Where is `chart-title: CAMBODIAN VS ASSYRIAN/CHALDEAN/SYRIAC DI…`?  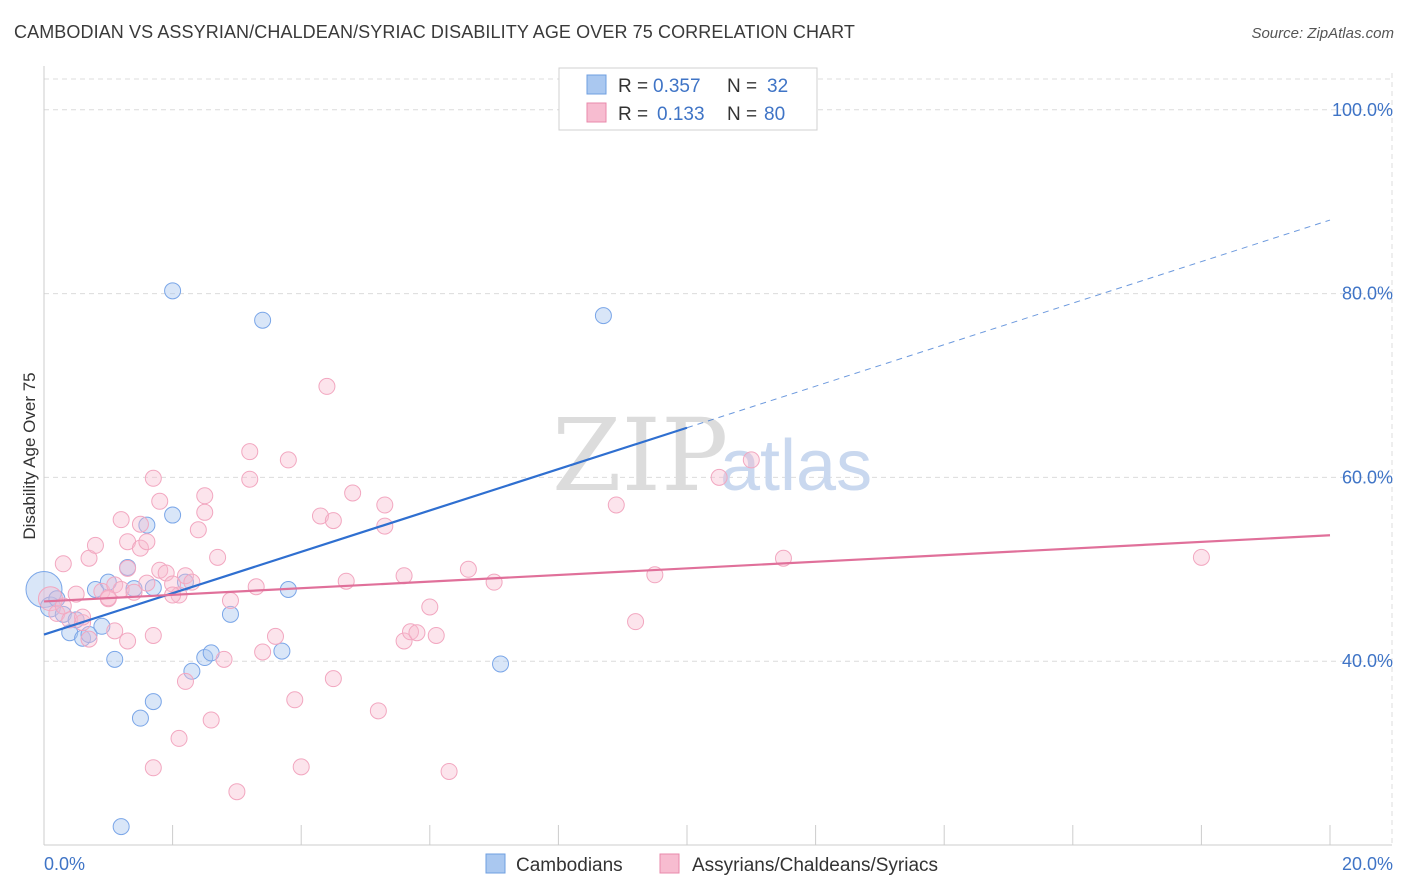 chart-title: CAMBODIAN VS ASSYRIAN/CHALDEAN/SYRIAC DI… is located at coordinates (435, 32).